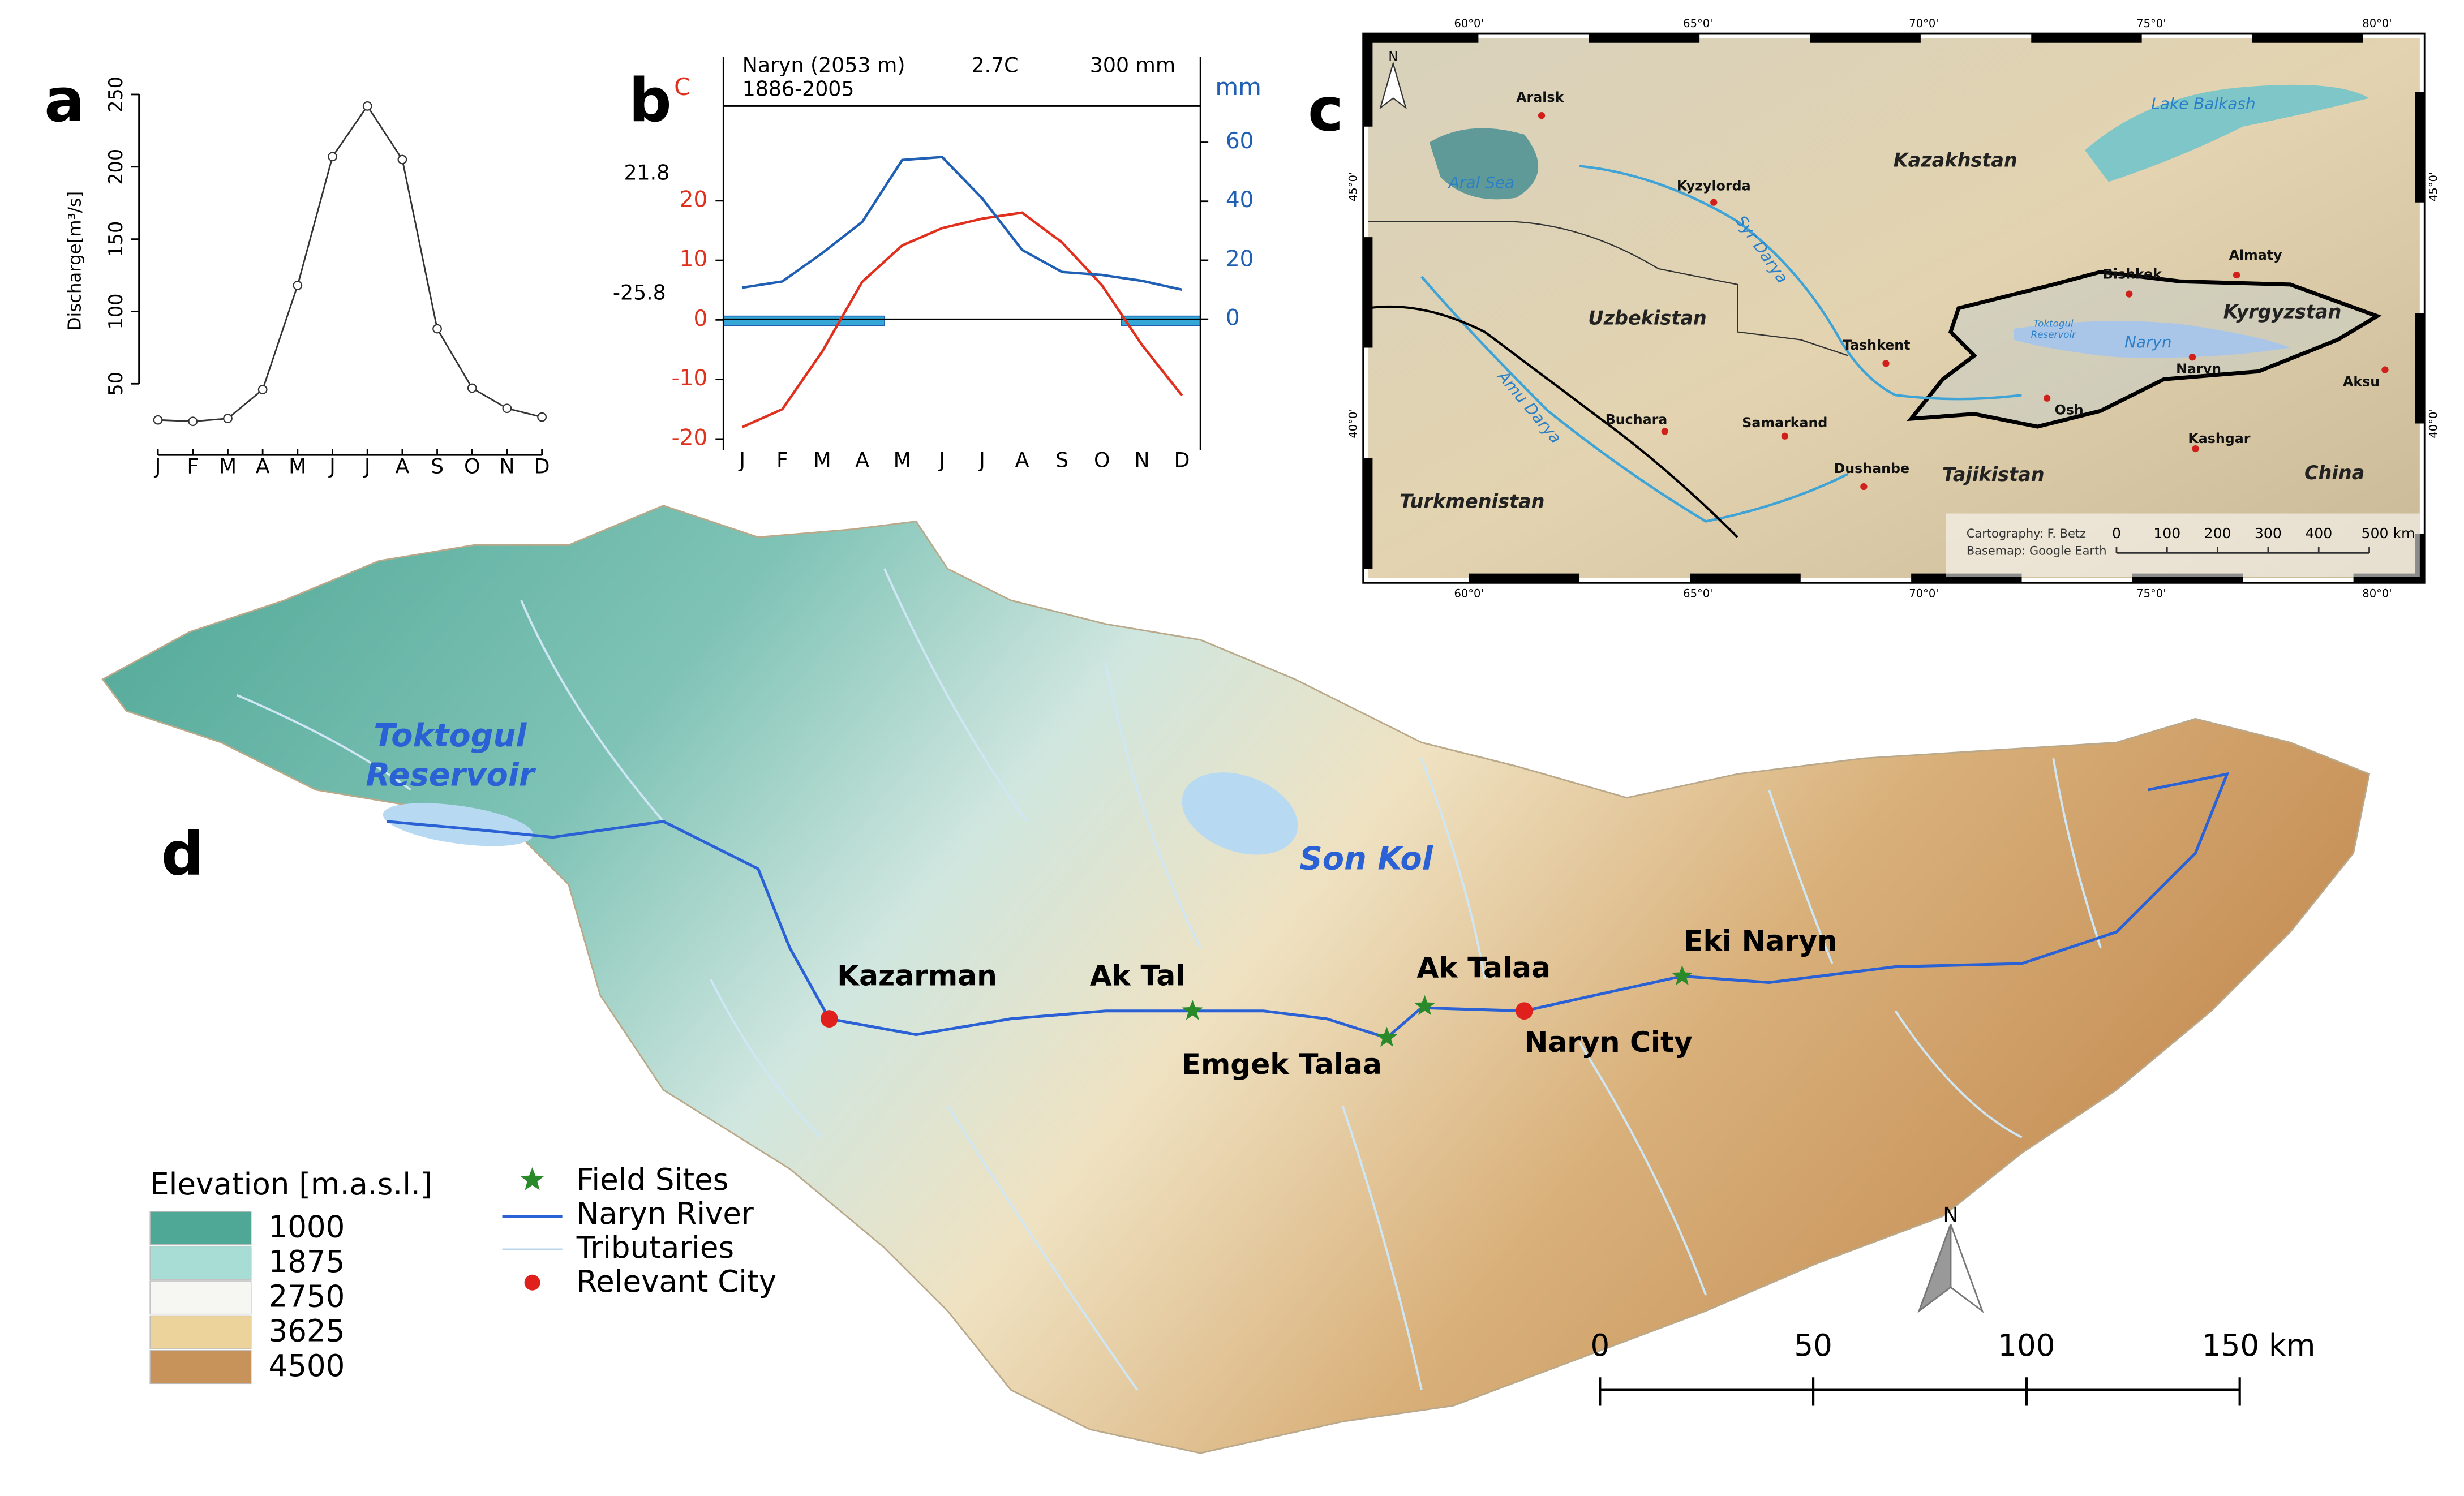  Describe the element at coordinates (193, 466) in the screenshot. I see `x-tick-label: F` at that location.